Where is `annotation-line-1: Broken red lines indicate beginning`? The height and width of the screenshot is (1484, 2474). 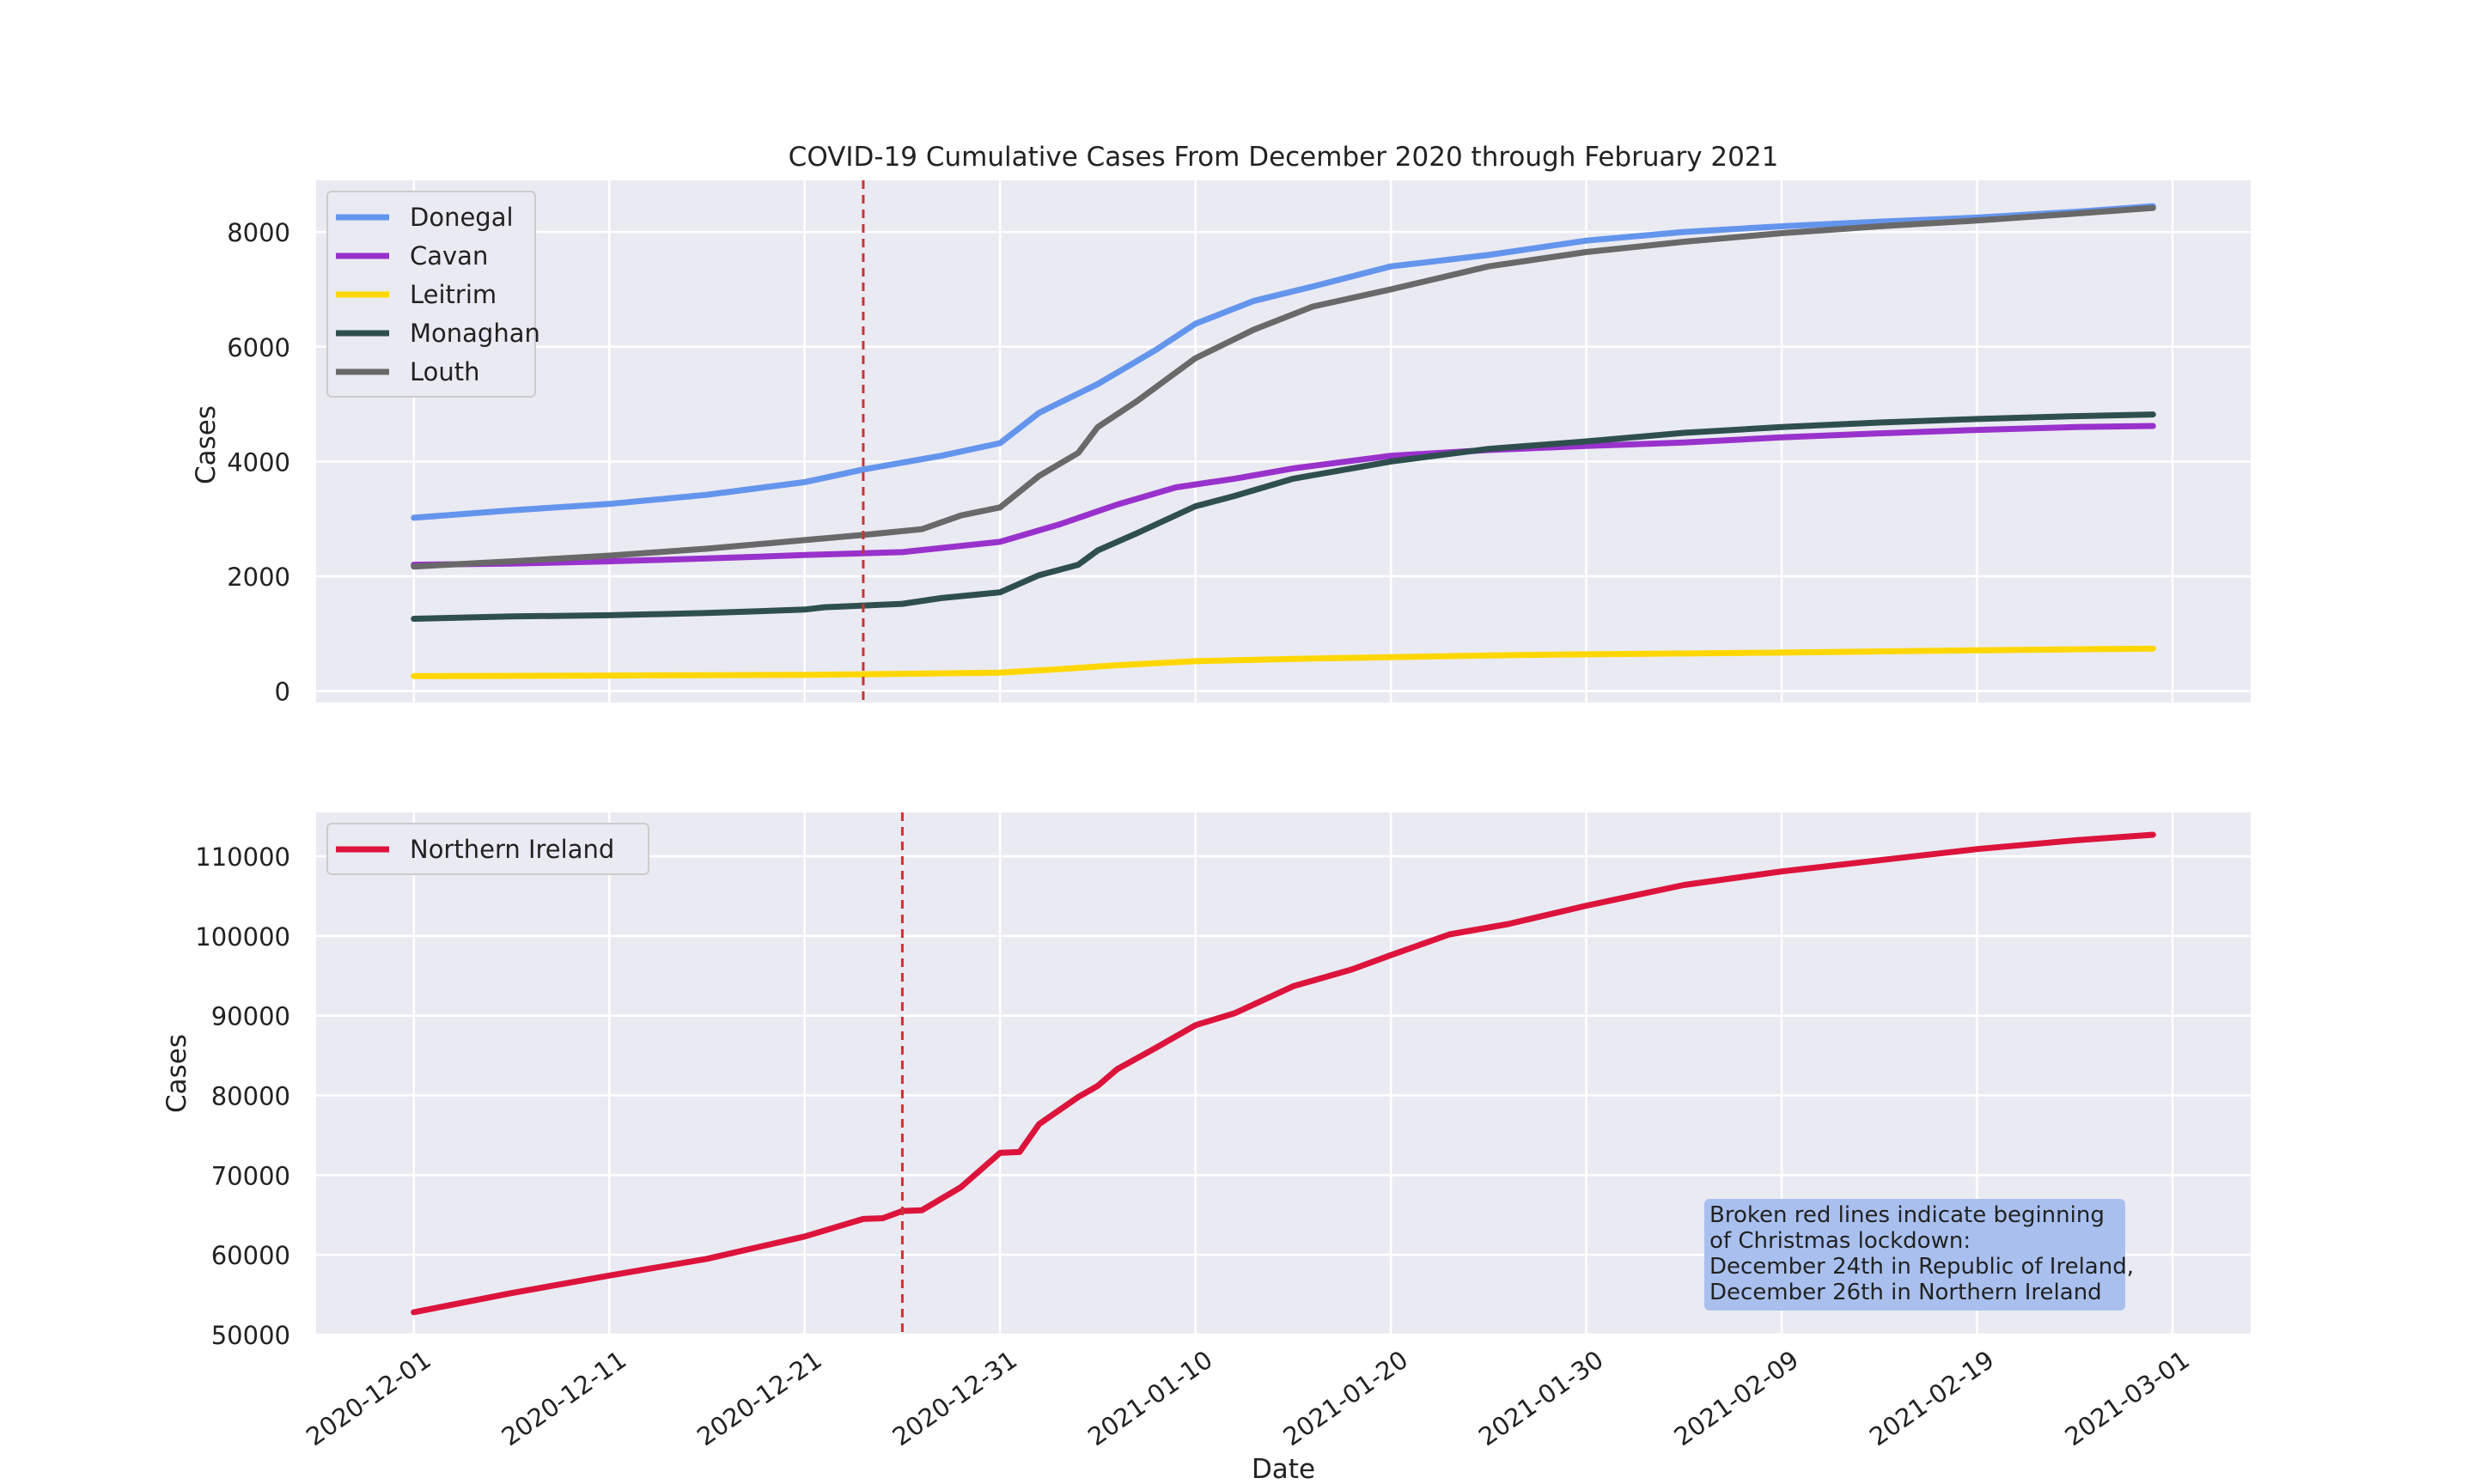 annotation-line-1: Broken red lines indicate beginning is located at coordinates (1907, 1215).